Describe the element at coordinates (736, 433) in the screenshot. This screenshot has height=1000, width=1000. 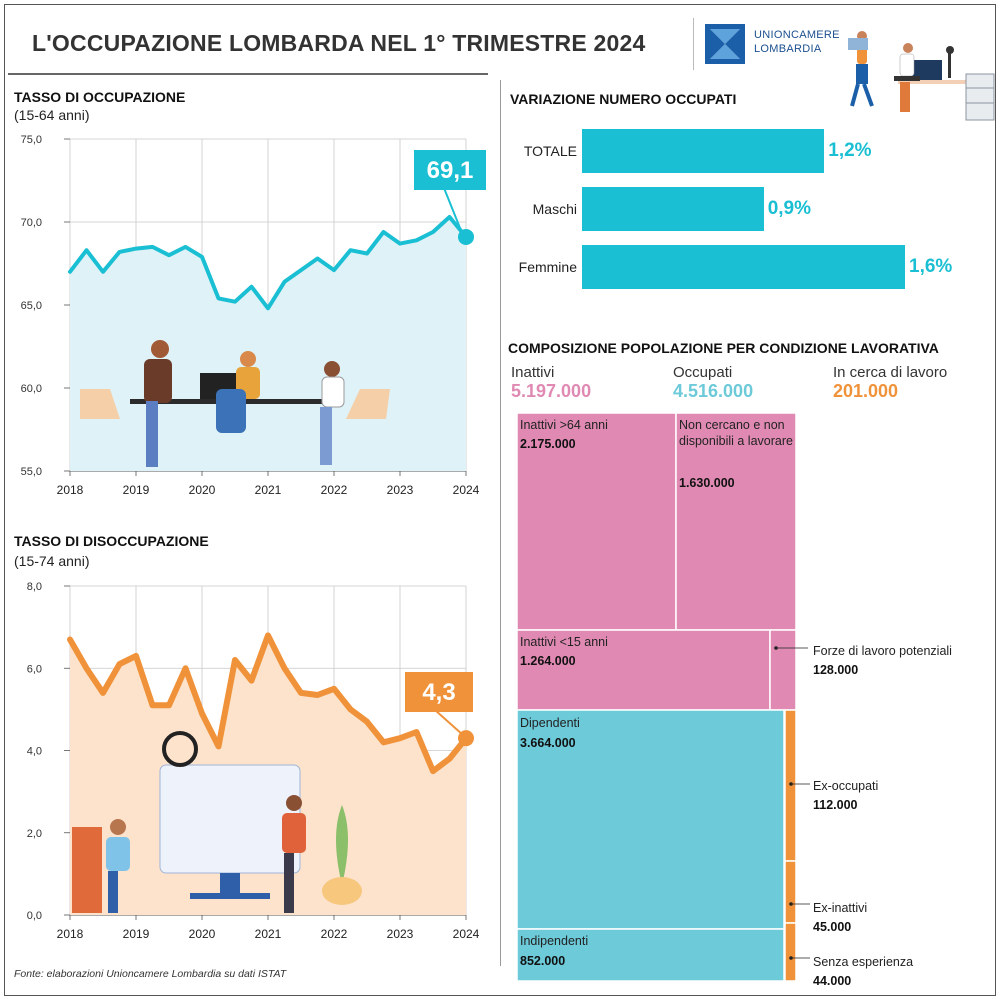
I see `treemap-label-non-cercano: Non cercano e non disponibili a lavorare` at that location.